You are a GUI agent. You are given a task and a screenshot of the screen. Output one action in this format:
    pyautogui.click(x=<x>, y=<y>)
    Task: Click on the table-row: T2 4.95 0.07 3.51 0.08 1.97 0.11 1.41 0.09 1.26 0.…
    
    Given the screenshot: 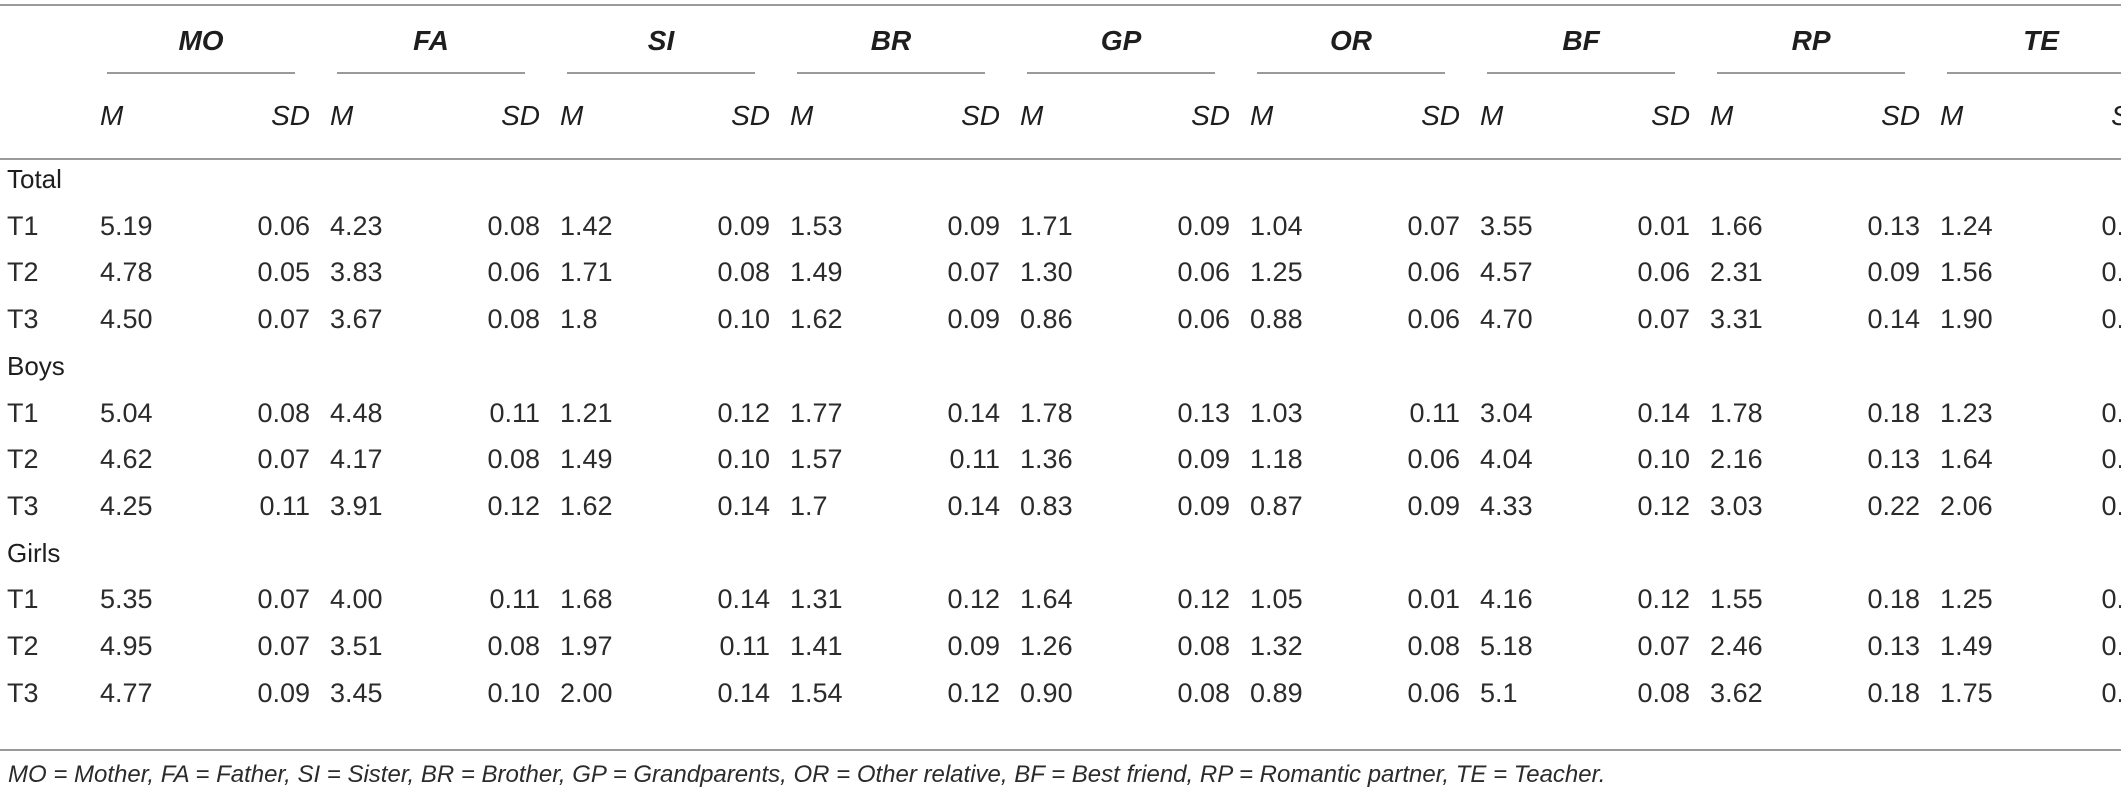 What is the action you would take?
    pyautogui.click(x=1060, y=646)
    